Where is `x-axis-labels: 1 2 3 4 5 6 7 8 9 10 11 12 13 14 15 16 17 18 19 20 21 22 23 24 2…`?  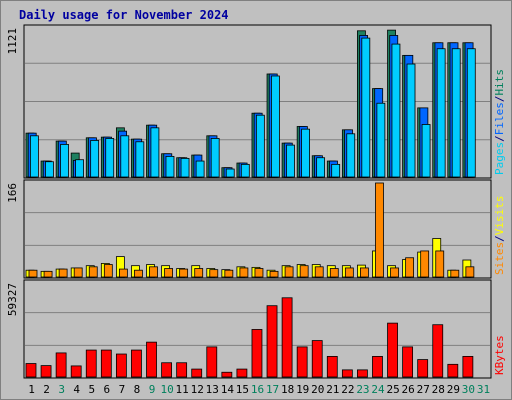 x-axis-labels: 1 2 3 4 5 6 7 8 9 10 11 12 13 14 15 16 17 18 19 20 21 22 23 24 2… is located at coordinates (259, 389).